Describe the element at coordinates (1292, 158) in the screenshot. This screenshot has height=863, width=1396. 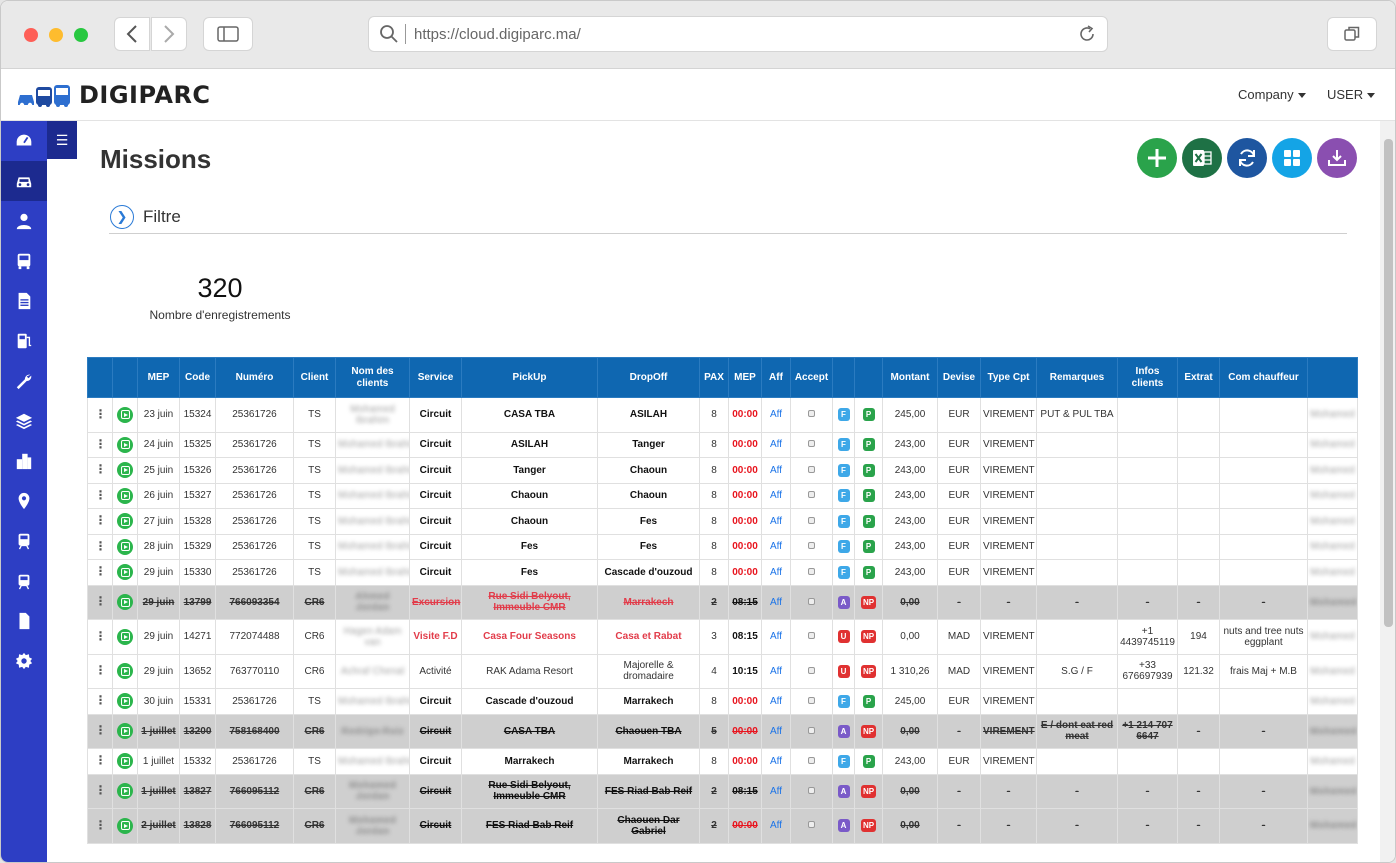
I see `grid-view-button` at that location.